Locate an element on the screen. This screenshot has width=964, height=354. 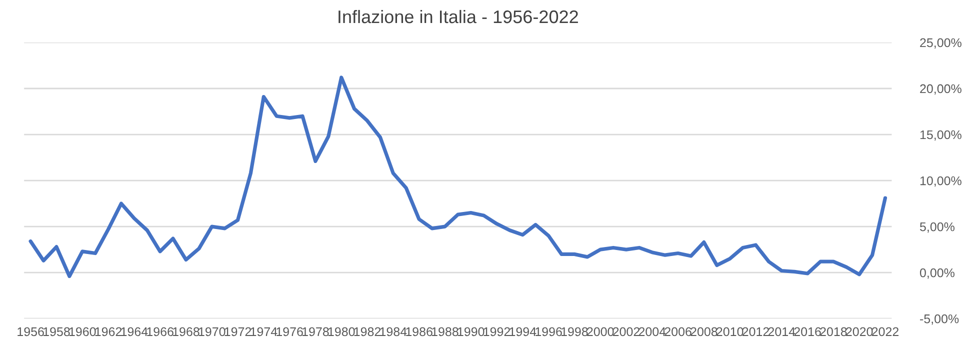
x-tick-label: 2016 is located at coordinates (807, 331).